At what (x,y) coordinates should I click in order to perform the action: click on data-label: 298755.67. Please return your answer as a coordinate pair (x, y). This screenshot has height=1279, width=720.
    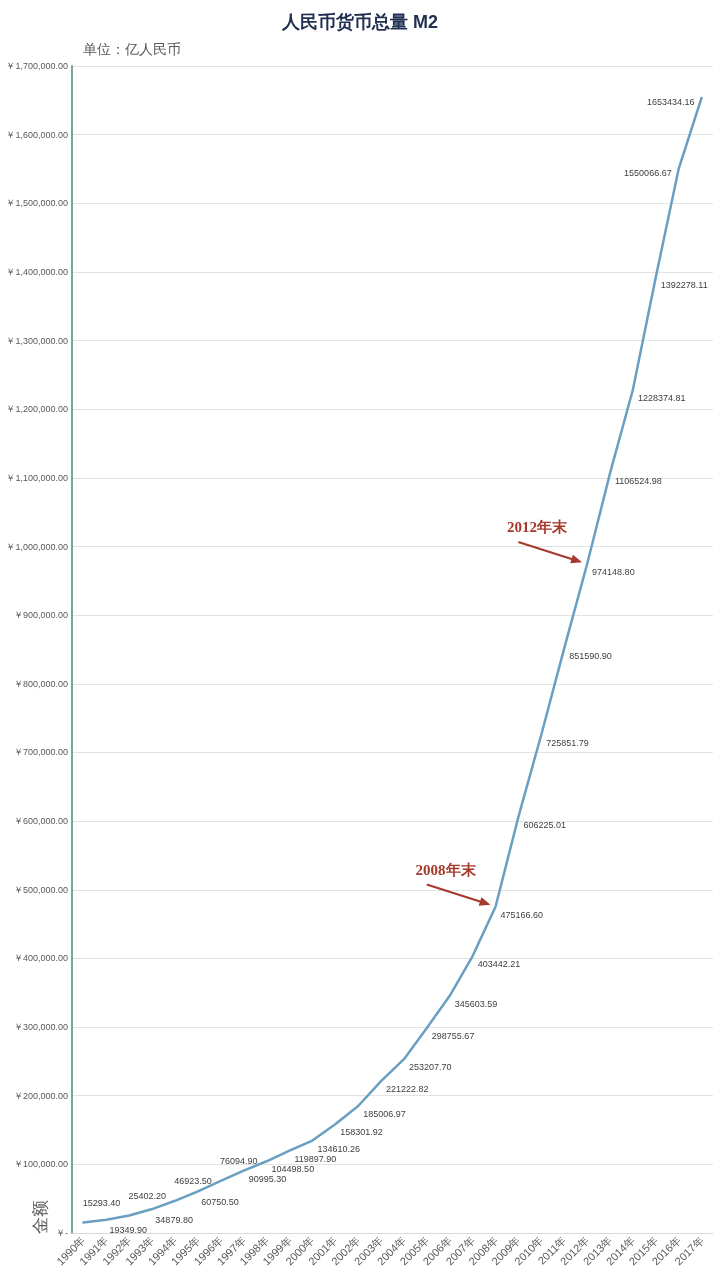
    Looking at the image, I should click on (453, 1035).